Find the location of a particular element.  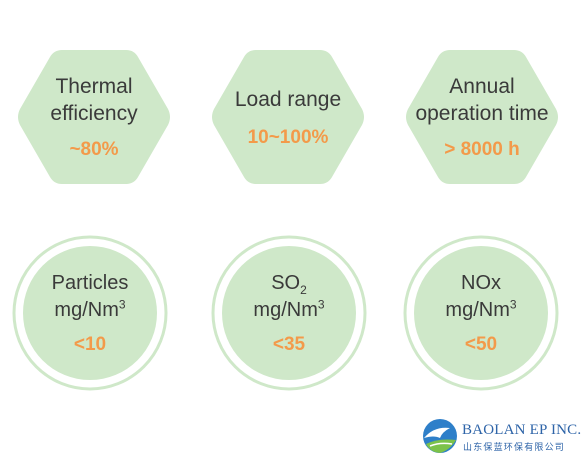

logo-name: BAOLAN EP INC. is located at coordinates (522, 430).